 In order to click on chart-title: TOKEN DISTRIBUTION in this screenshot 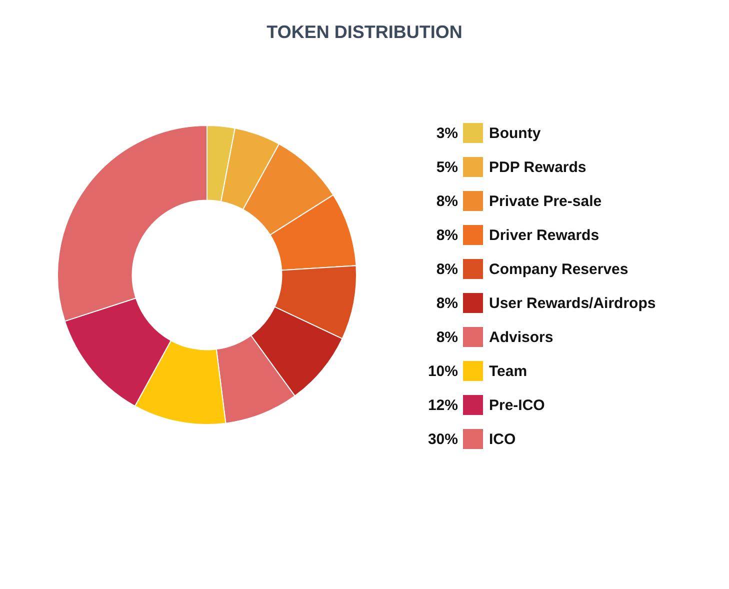, I will do `click(365, 32)`.